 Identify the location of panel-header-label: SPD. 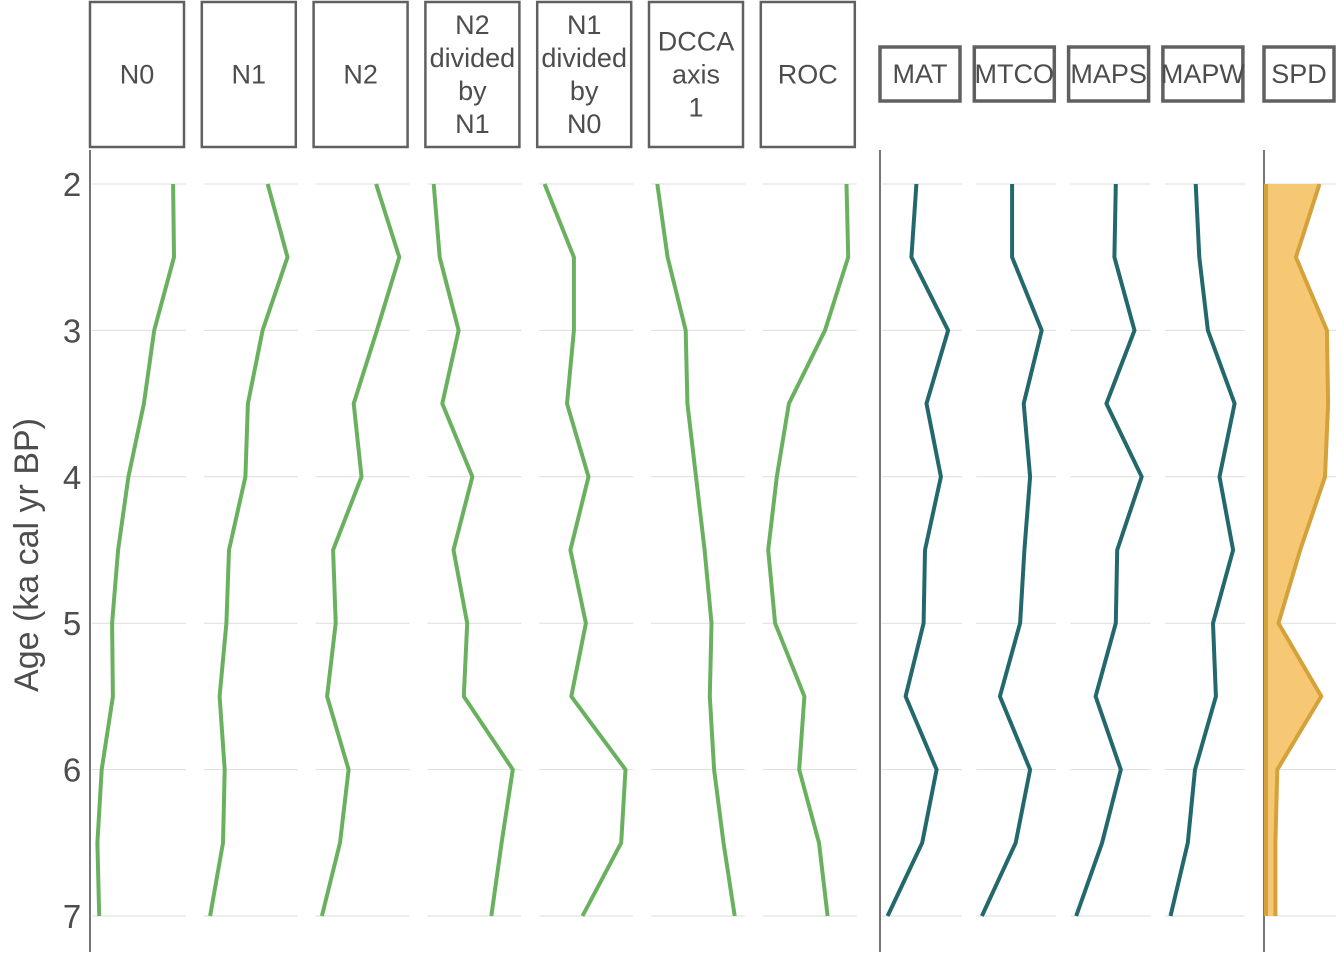
(1299, 74).